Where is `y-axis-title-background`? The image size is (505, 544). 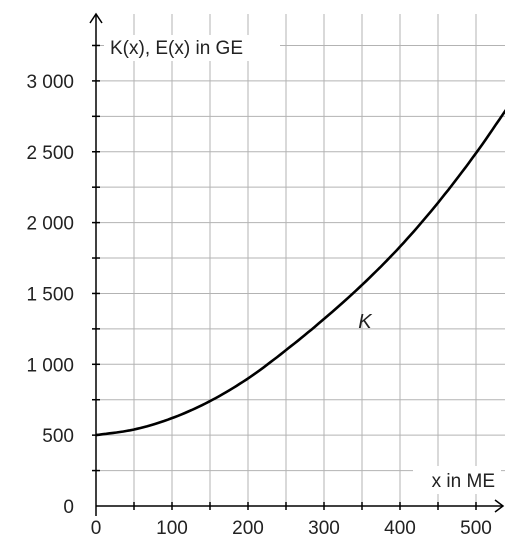 y-axis-title-background is located at coordinates (192, 48).